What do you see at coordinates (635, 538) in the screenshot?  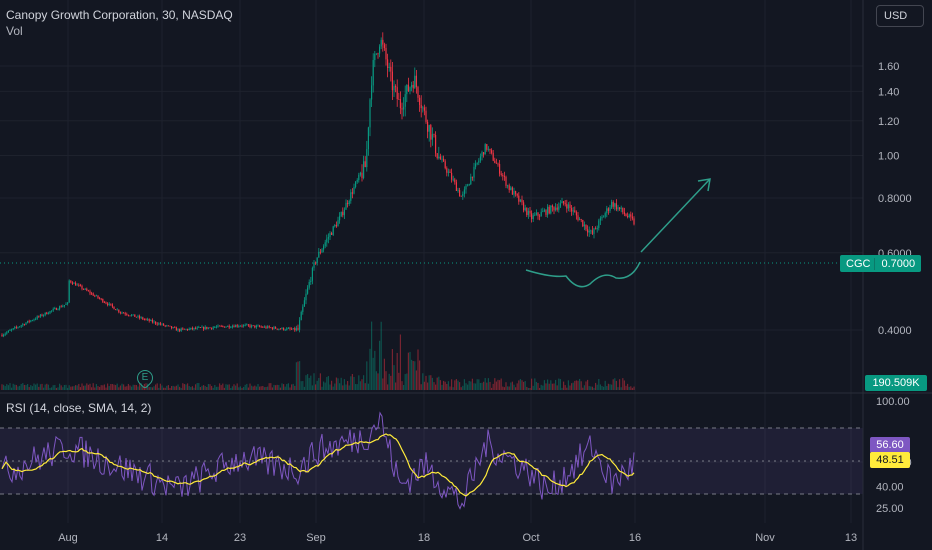 I see `time-tick-label: 16` at bounding box center [635, 538].